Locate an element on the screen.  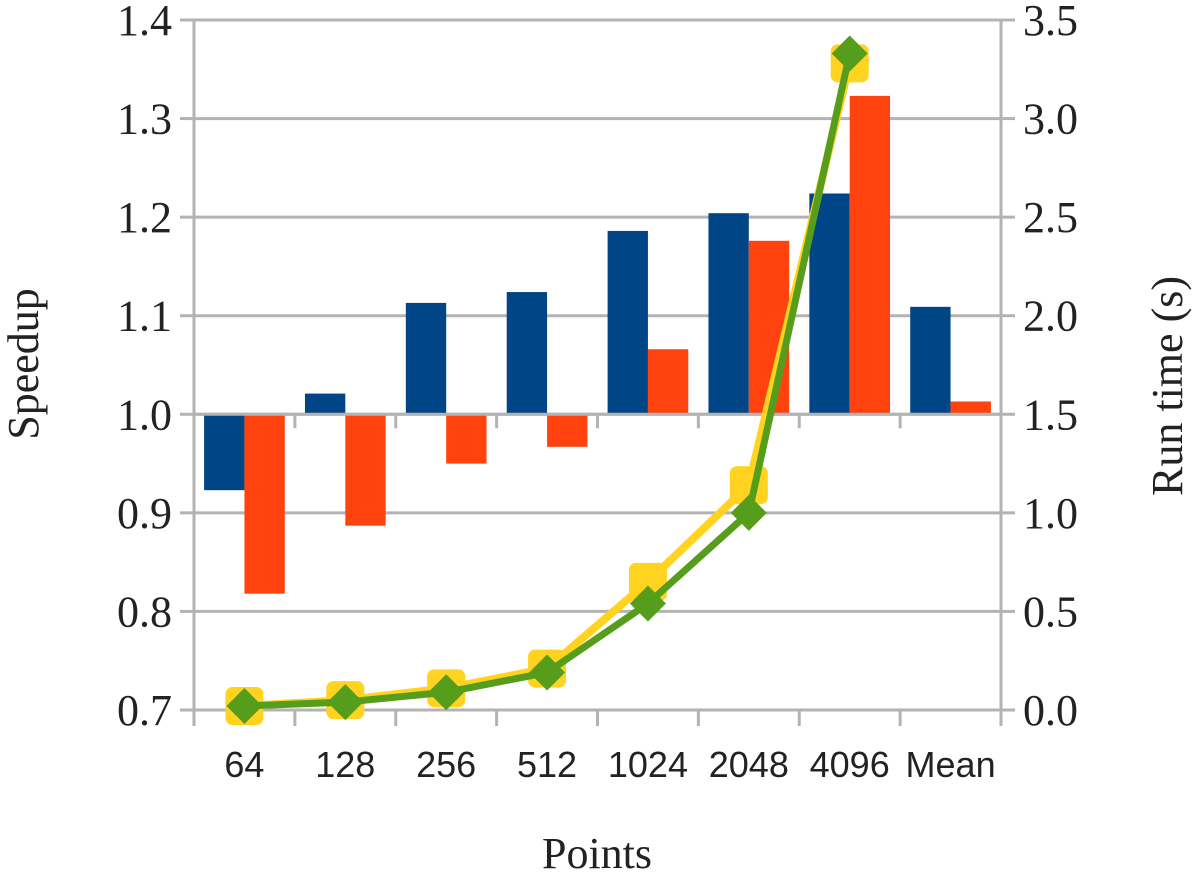
y-tick-label: 1.1 is located at coordinates (144, 316).